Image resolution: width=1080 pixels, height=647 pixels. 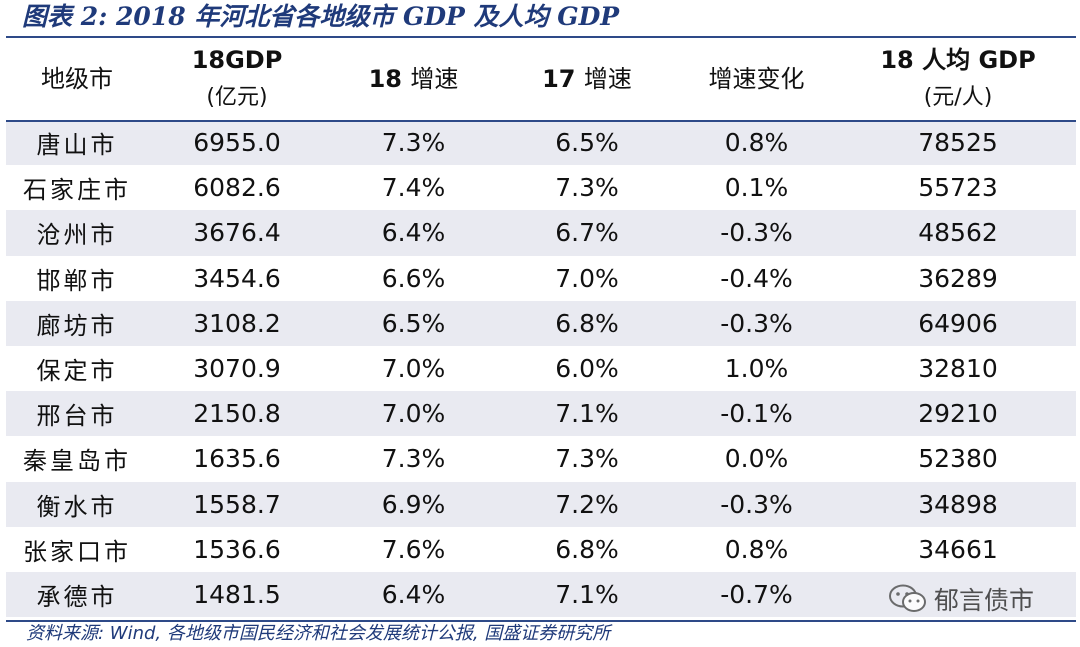 I want to click on growth-18-cell: 7.4%, so click(x=413, y=188).